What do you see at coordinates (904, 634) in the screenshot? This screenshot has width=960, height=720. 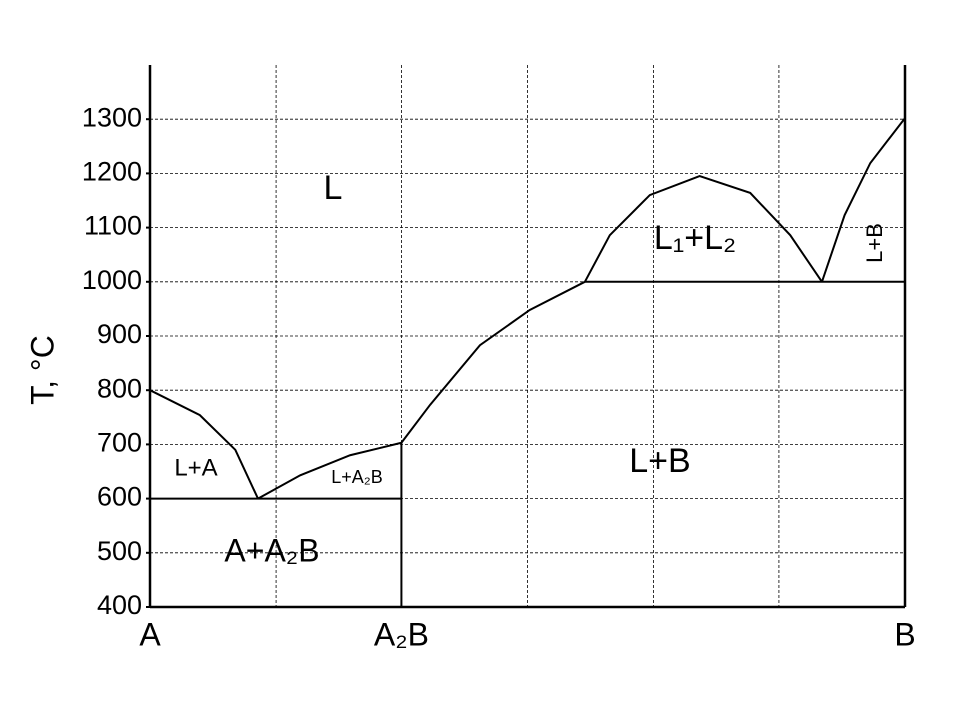 I see `x-tick-label: B` at bounding box center [904, 634].